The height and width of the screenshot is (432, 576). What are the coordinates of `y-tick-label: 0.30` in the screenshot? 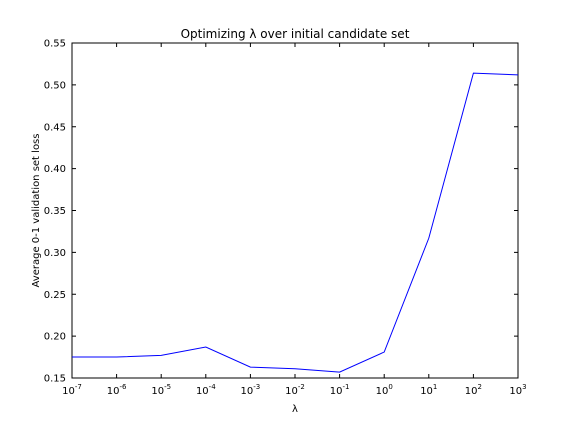 It's located at (55, 253).